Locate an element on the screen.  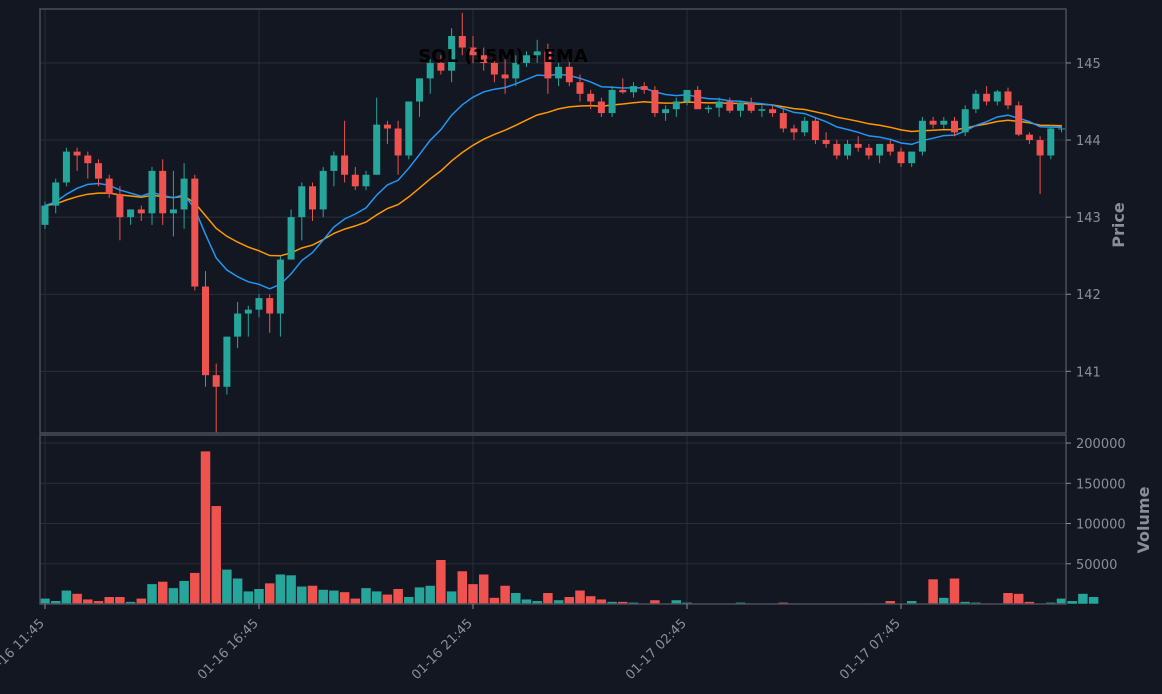
volume-tick-label: 50000 is located at coordinates (1096, 565).